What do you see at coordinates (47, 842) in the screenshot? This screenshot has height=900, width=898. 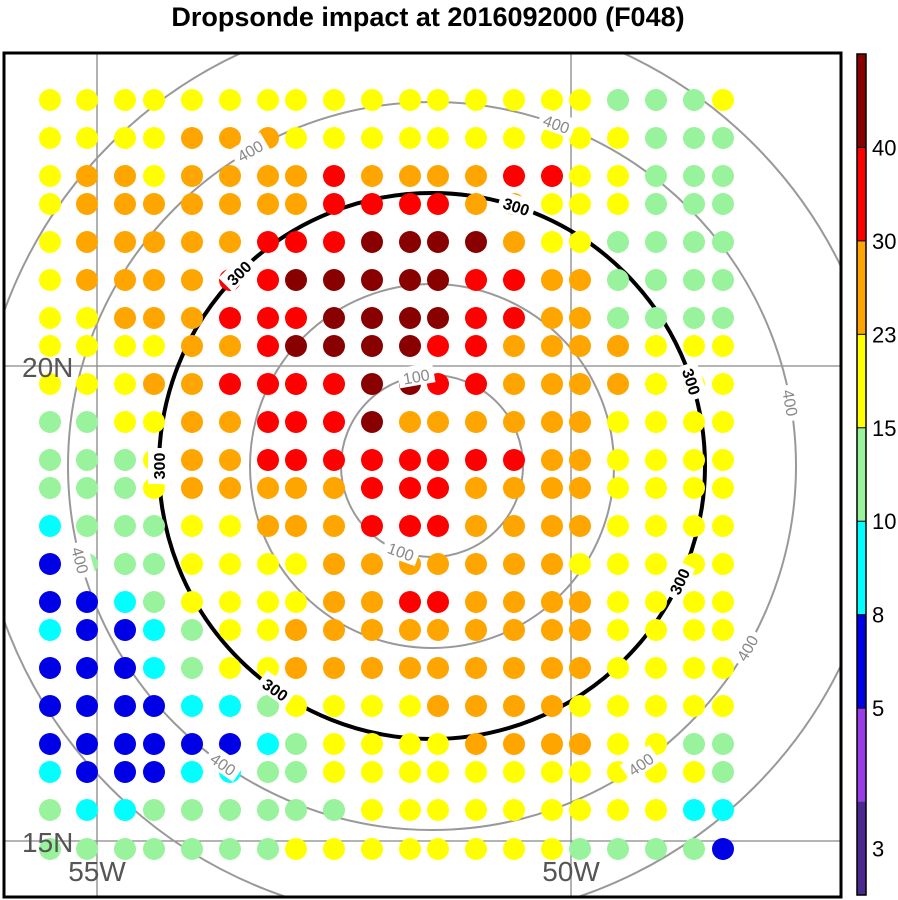 I see `y-tick-label: 15N` at bounding box center [47, 842].